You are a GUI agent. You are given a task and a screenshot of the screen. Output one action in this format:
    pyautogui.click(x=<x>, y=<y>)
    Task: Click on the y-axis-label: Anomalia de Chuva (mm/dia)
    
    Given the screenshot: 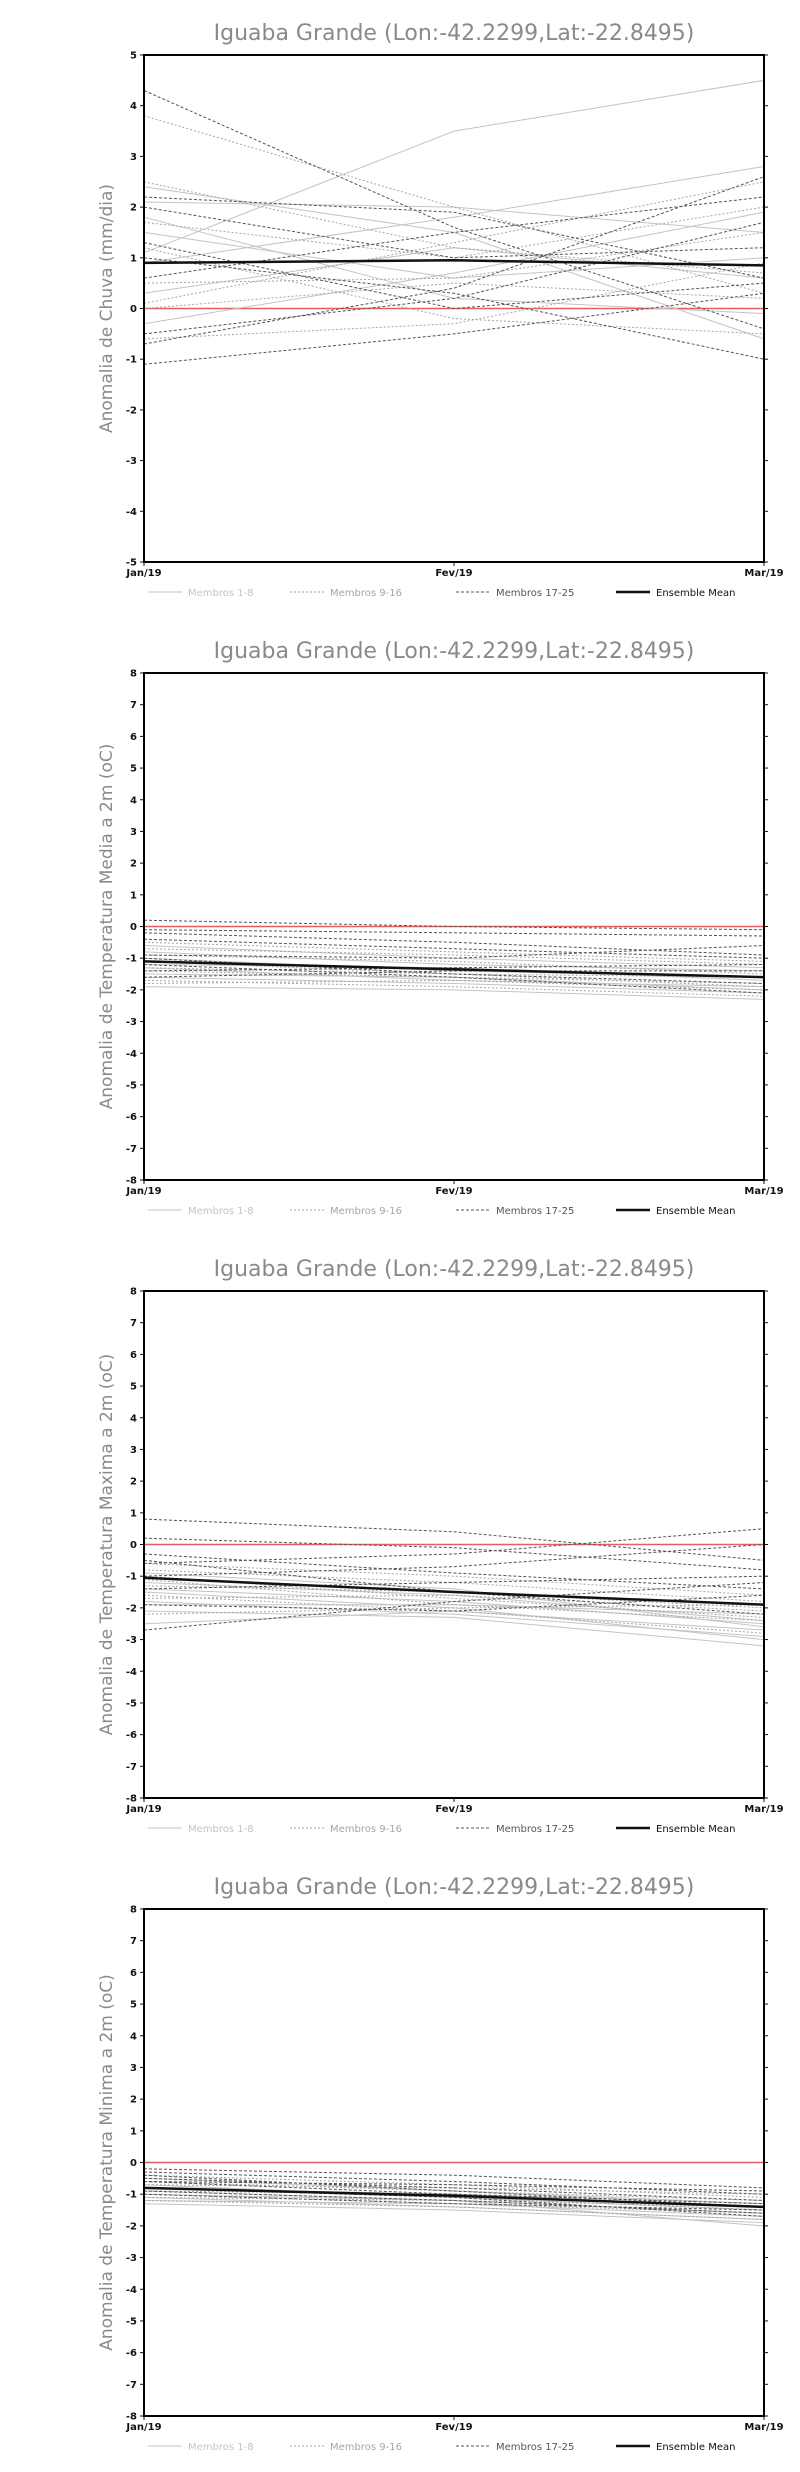 What is the action you would take?
    pyautogui.click(x=107, y=308)
    